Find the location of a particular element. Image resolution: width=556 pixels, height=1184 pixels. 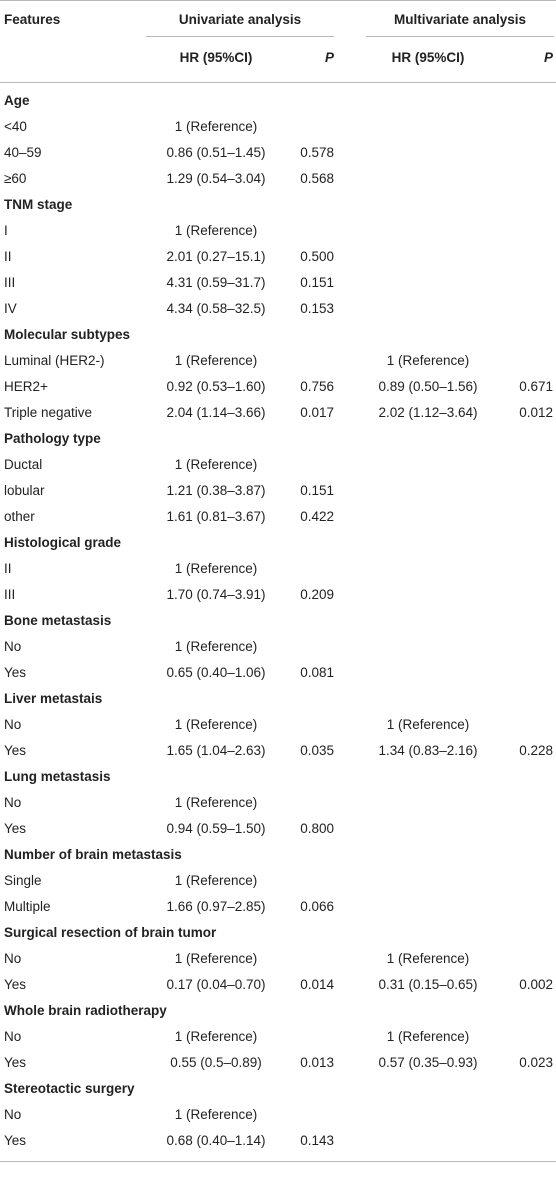

section-label: Stereotactic surgery is located at coordinates (69, 1088).